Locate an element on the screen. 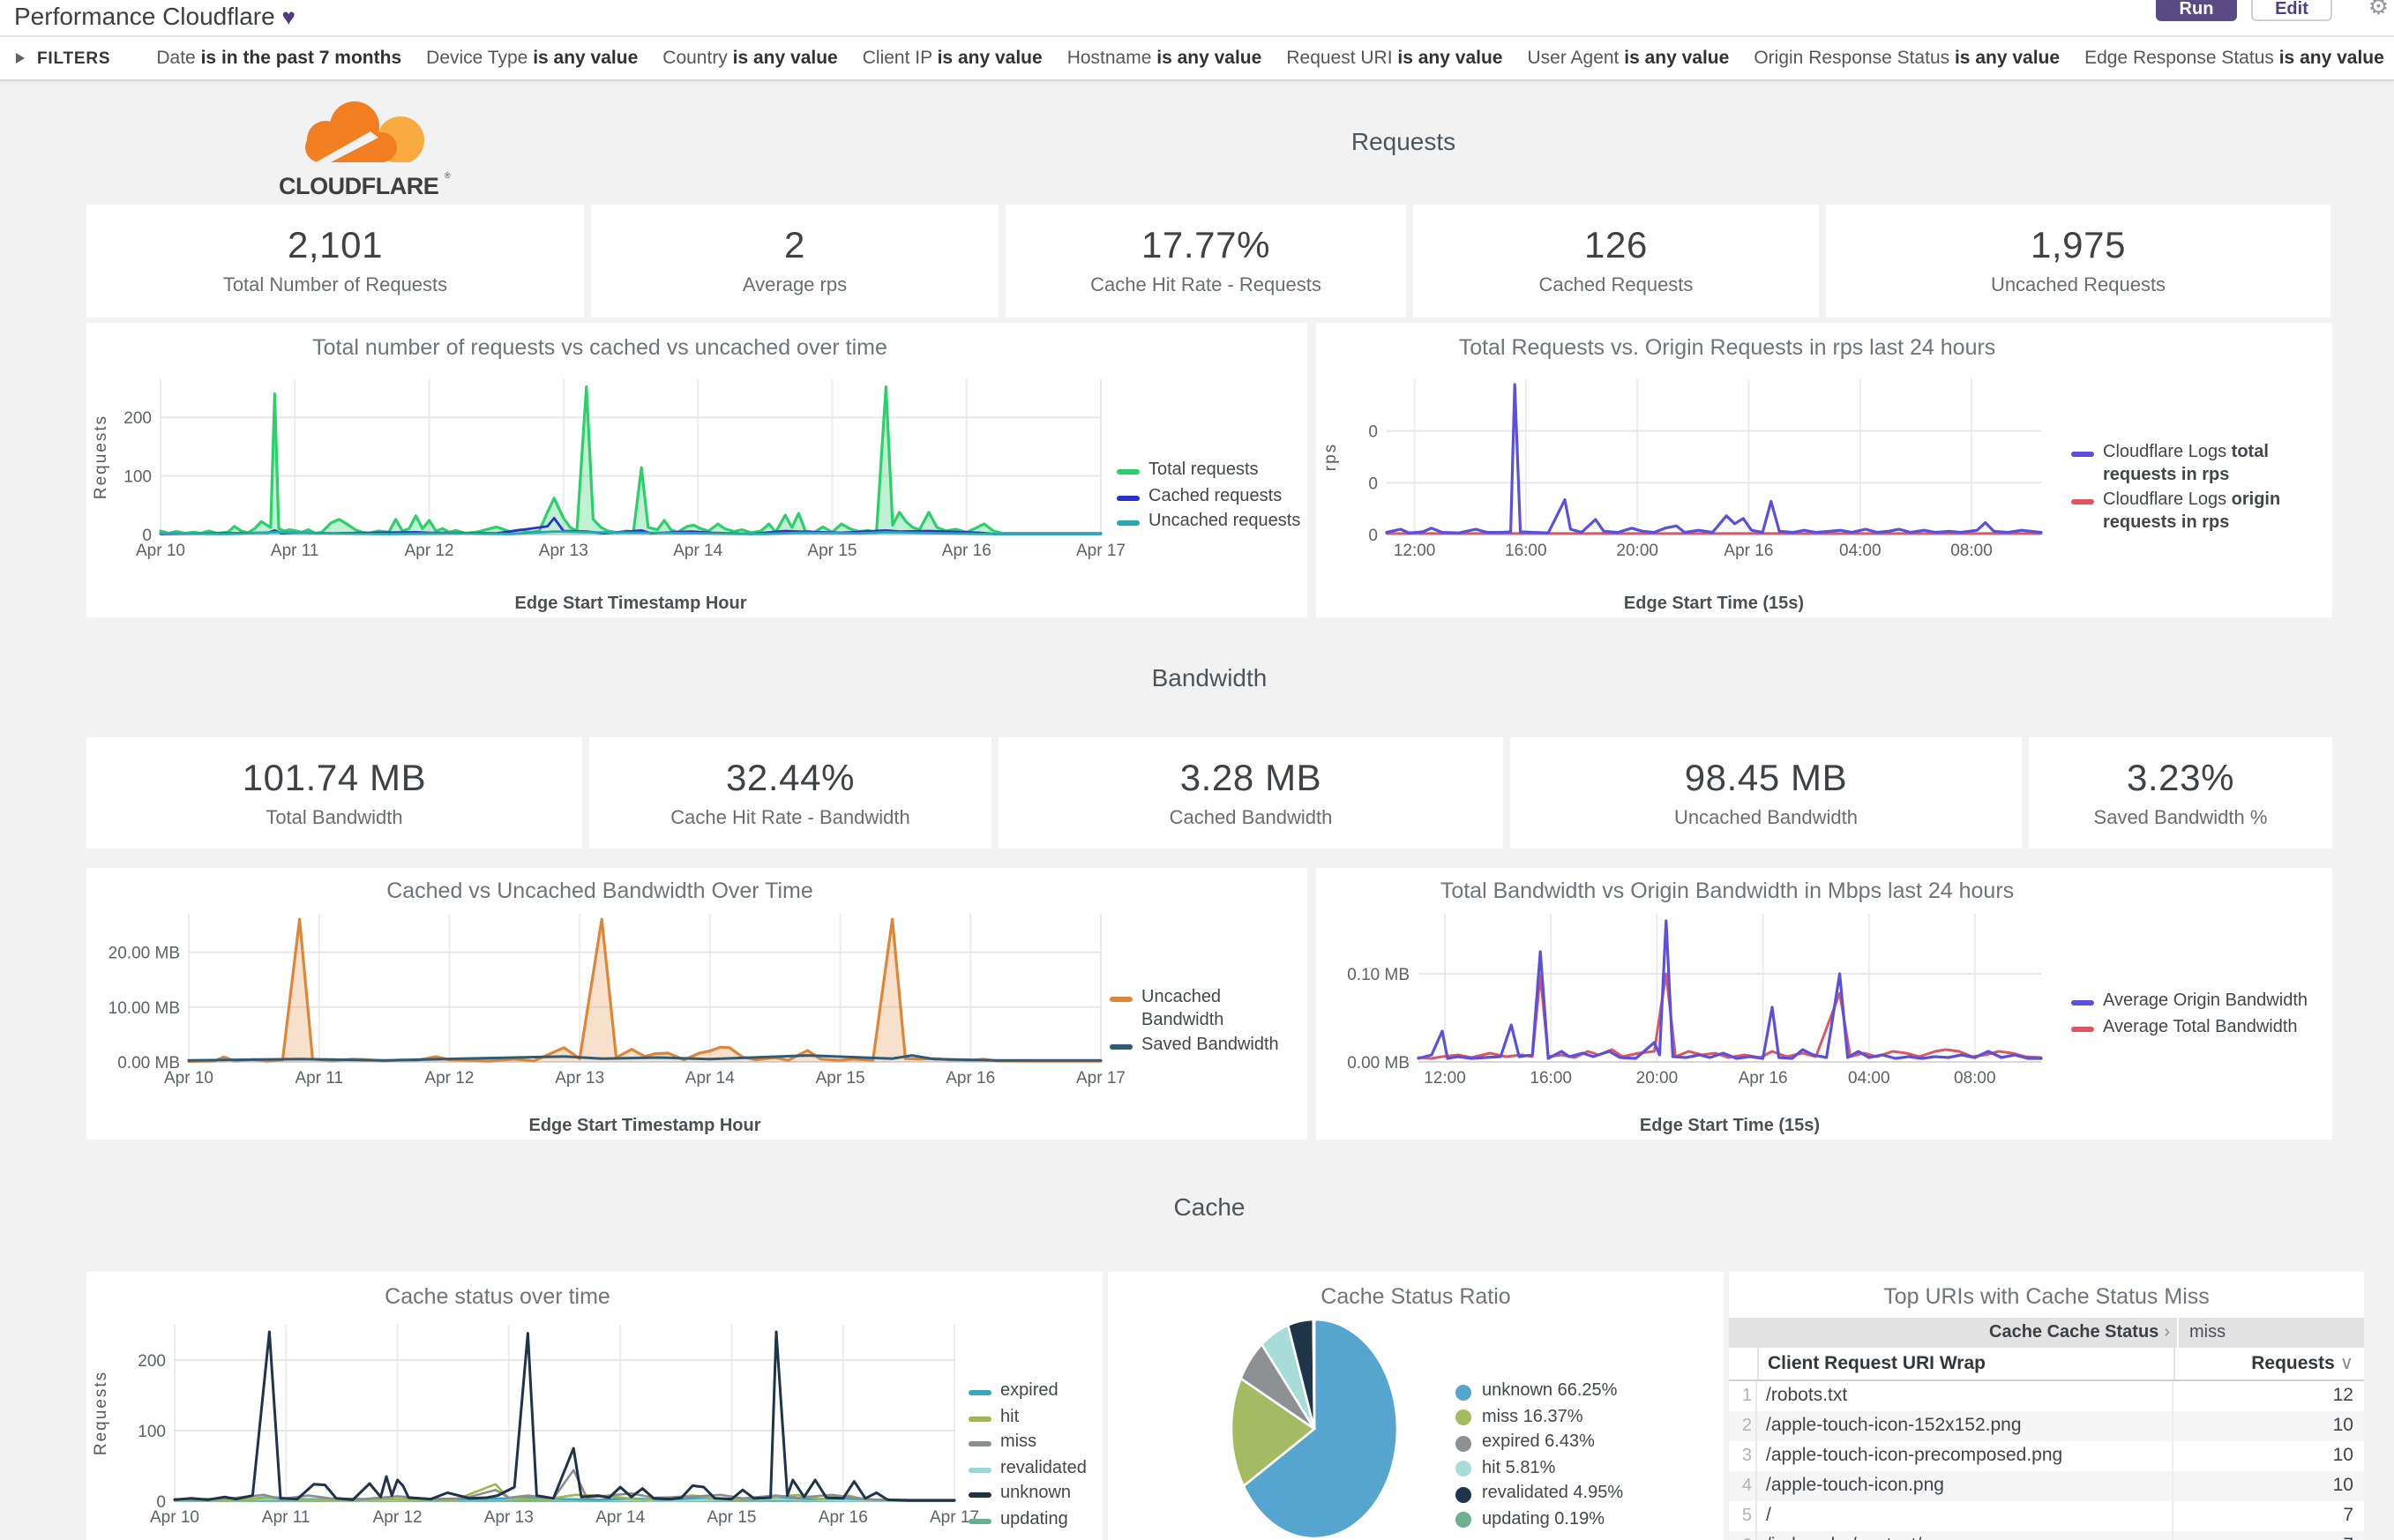  legend-item: miss is located at coordinates (1034, 1443).